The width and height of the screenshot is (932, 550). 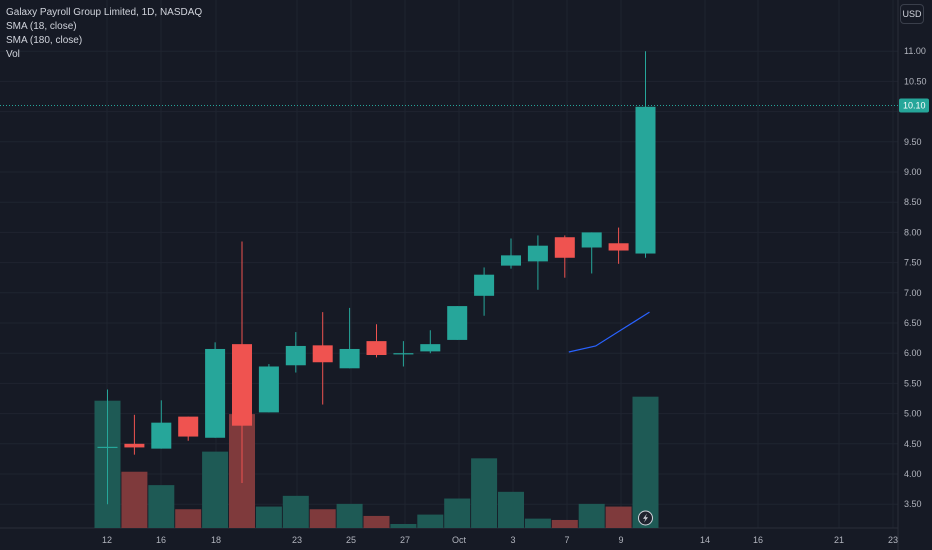 What do you see at coordinates (913, 172) in the screenshot?
I see `price-tick-label: 9.00` at bounding box center [913, 172].